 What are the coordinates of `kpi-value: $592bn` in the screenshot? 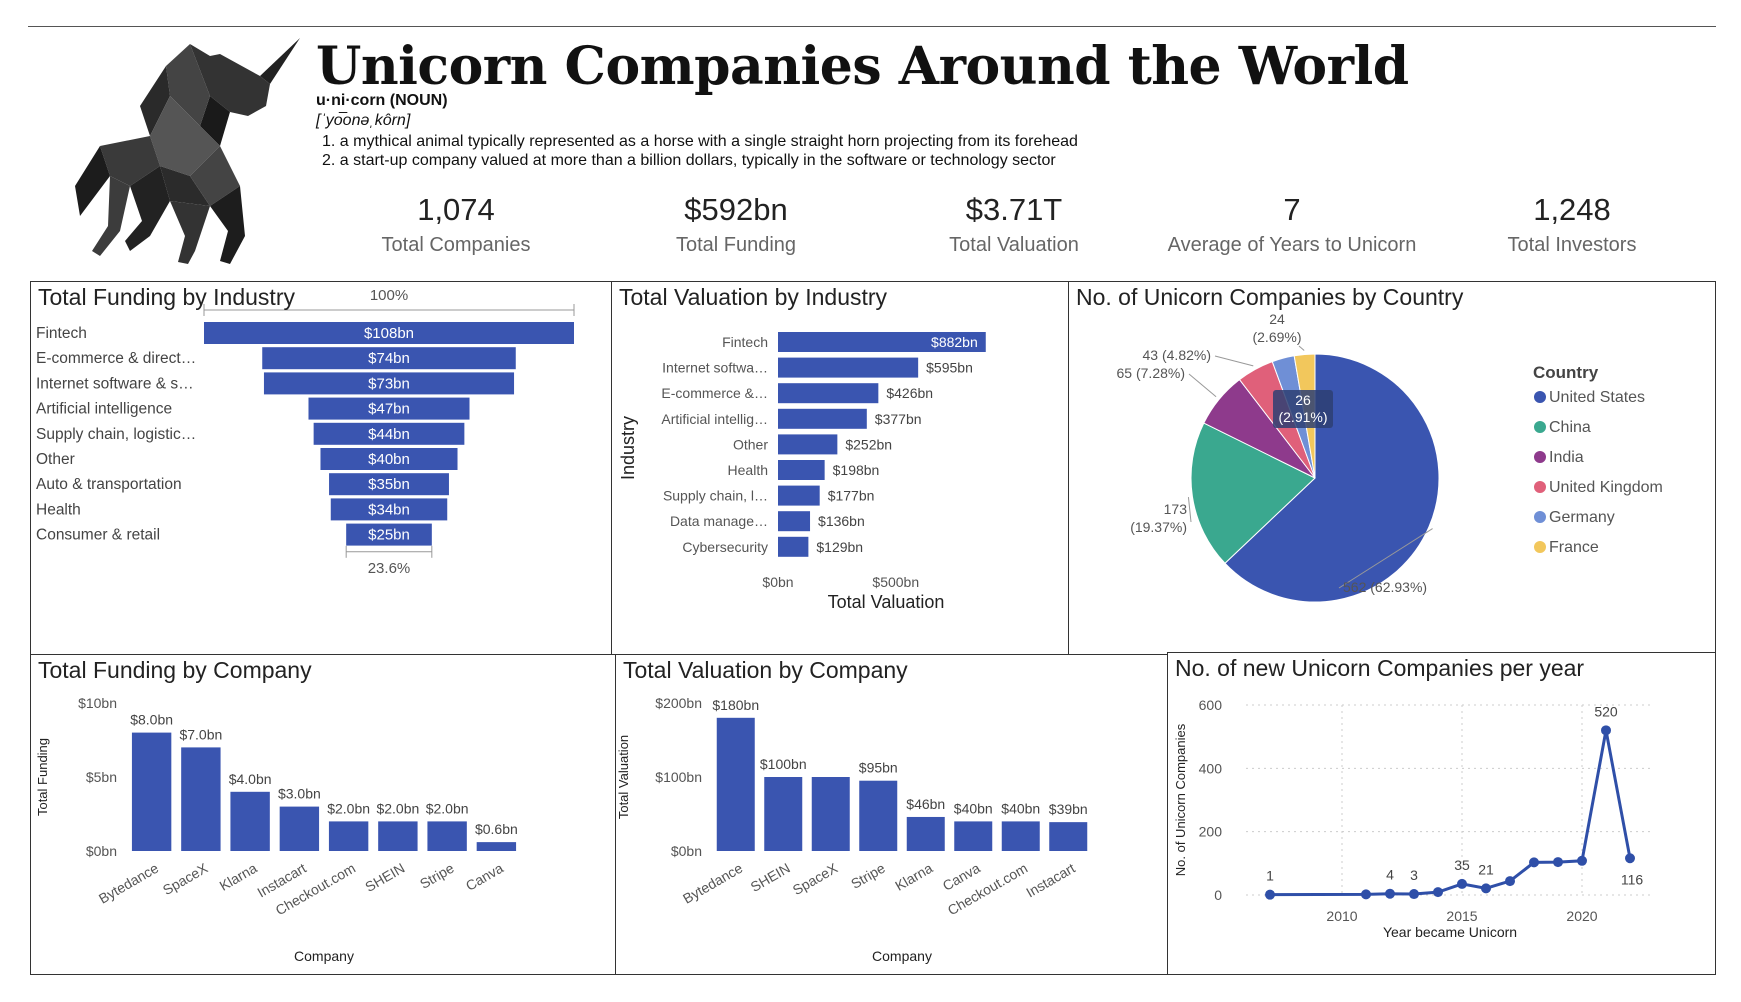 It's located at (736, 209).